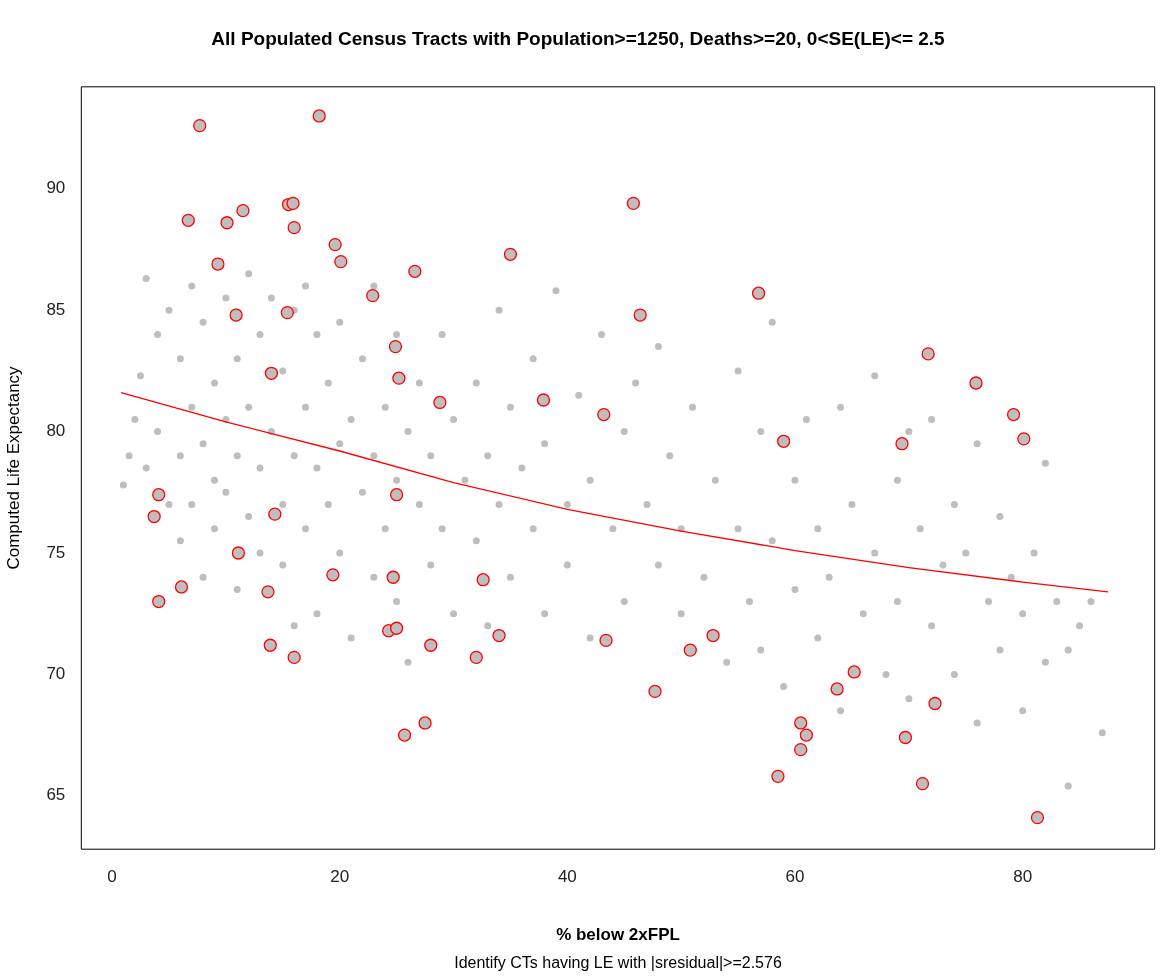 This screenshot has height=980, width=1162. I want to click on x-tick-label: 40, so click(567, 877).